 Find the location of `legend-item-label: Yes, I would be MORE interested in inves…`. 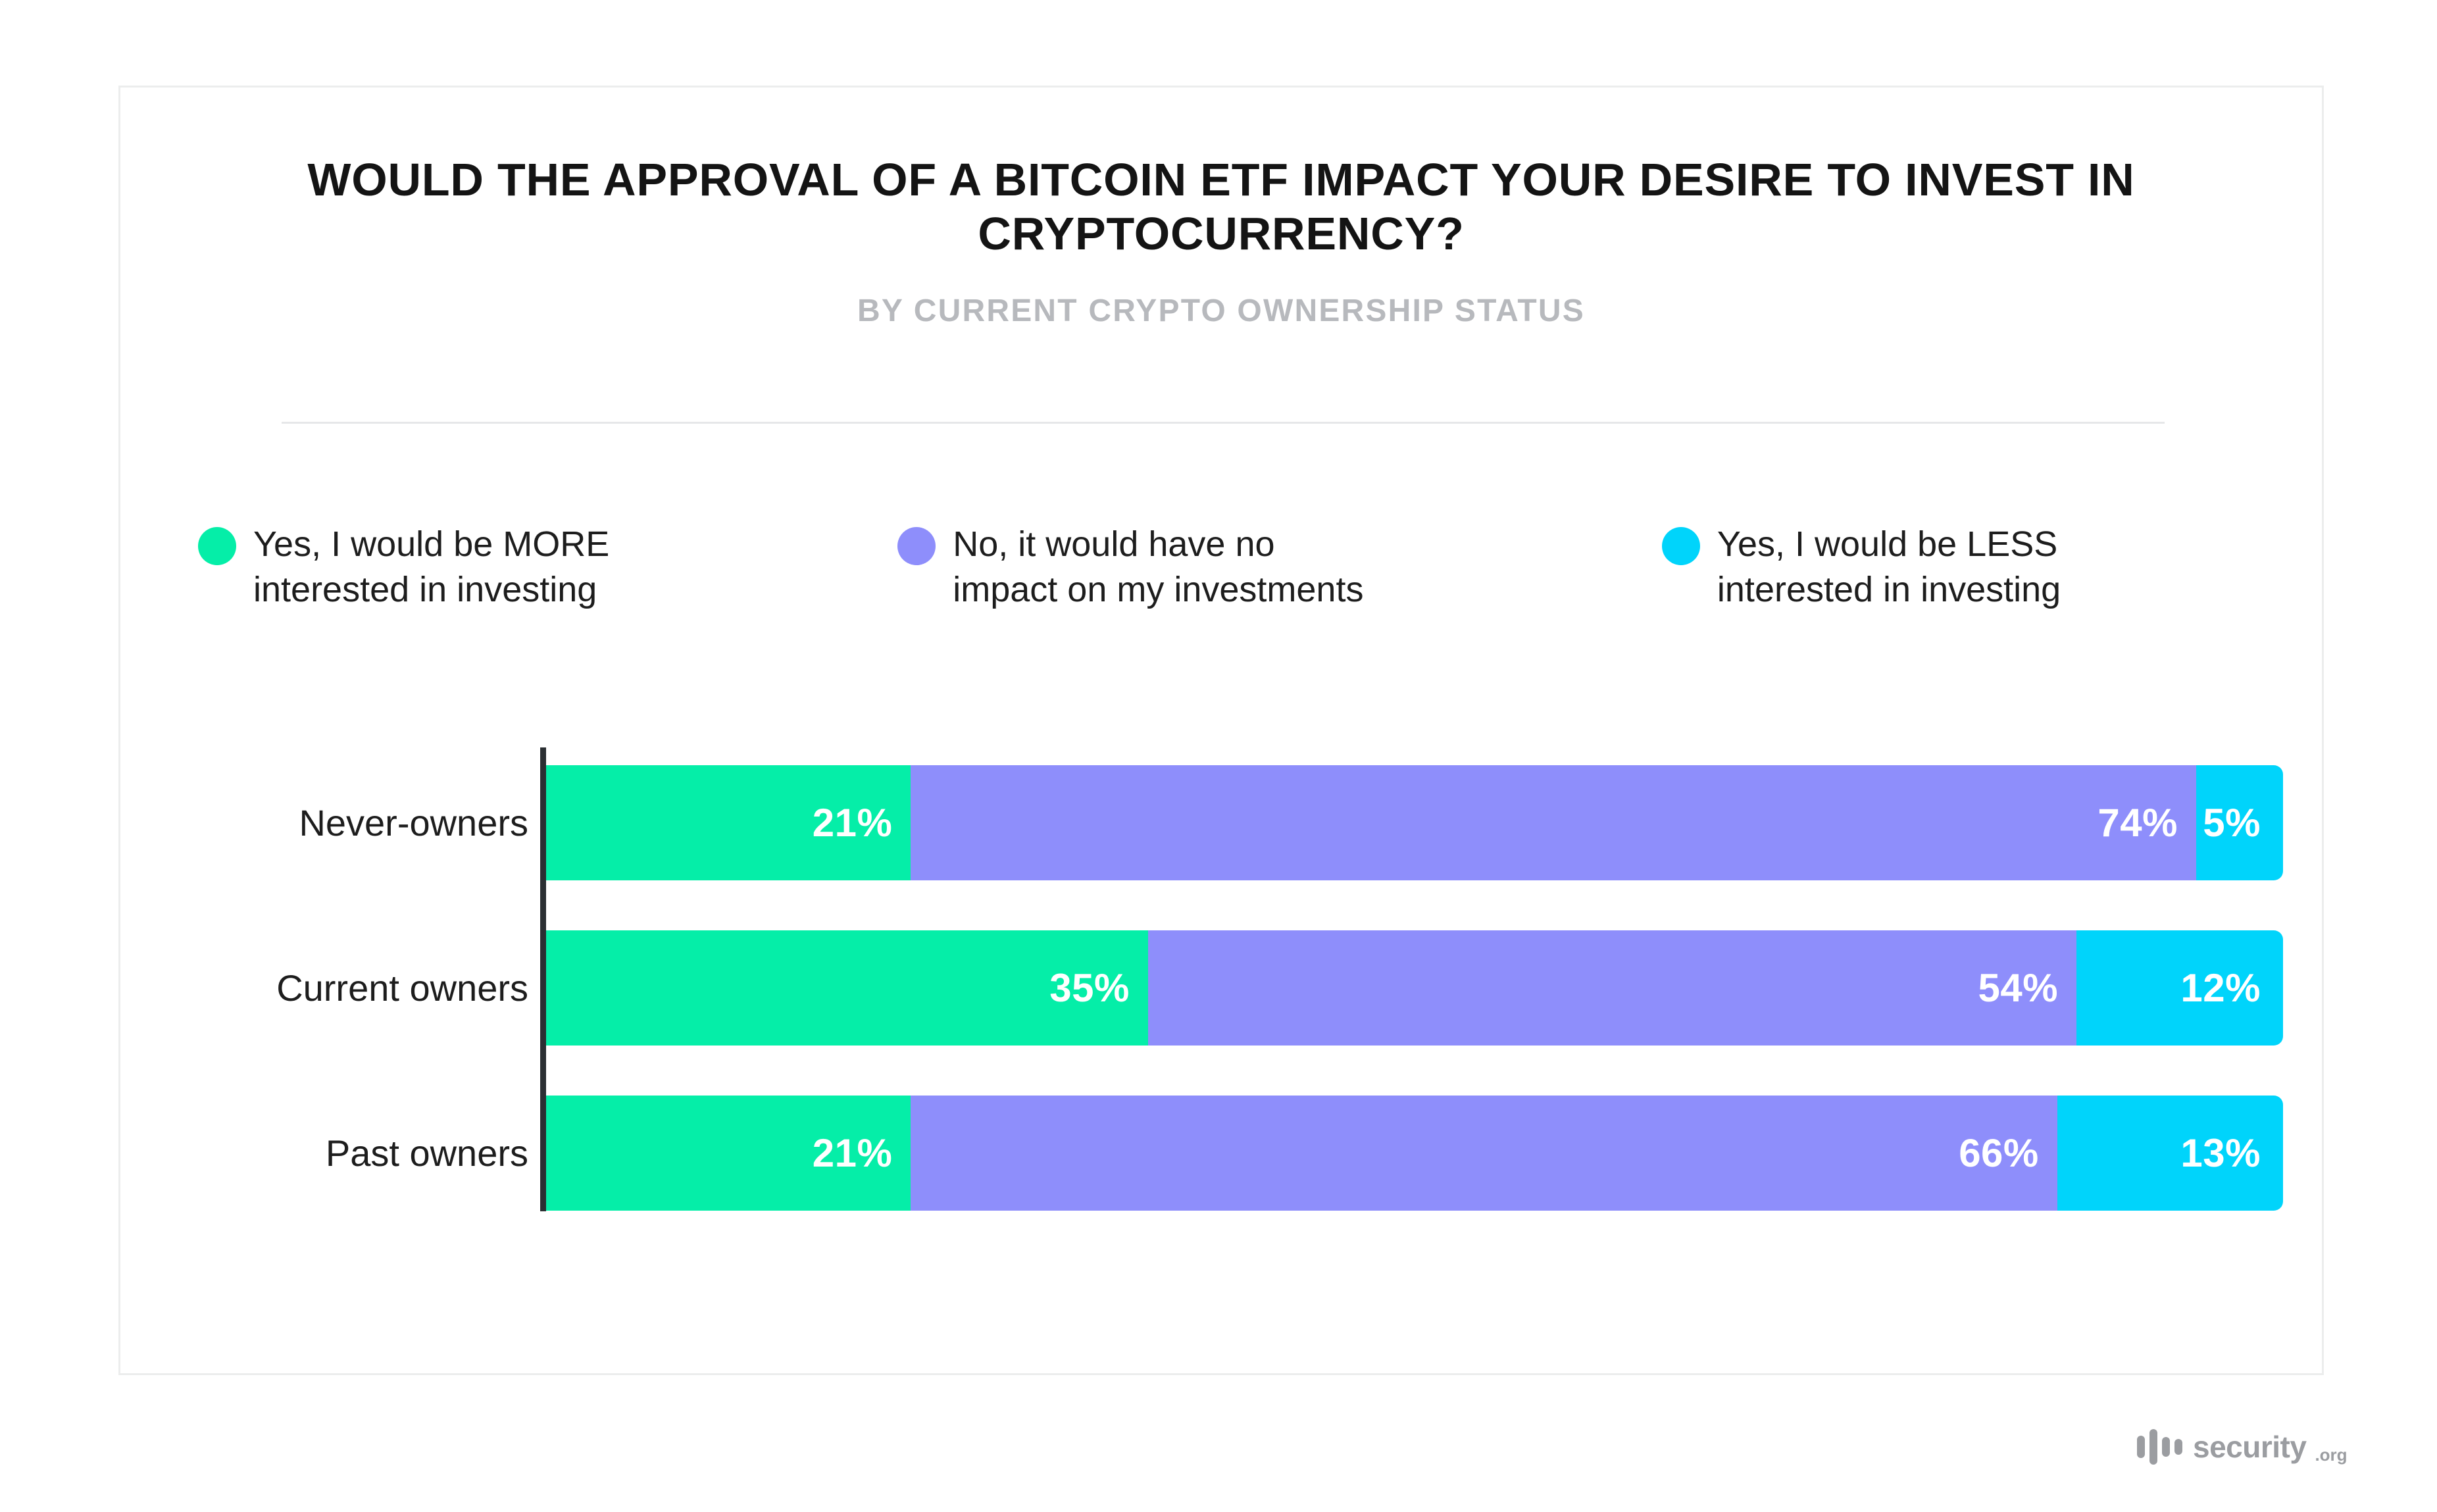

legend-item-label: Yes, I would be MORE interested in inves… is located at coordinates (431, 567).